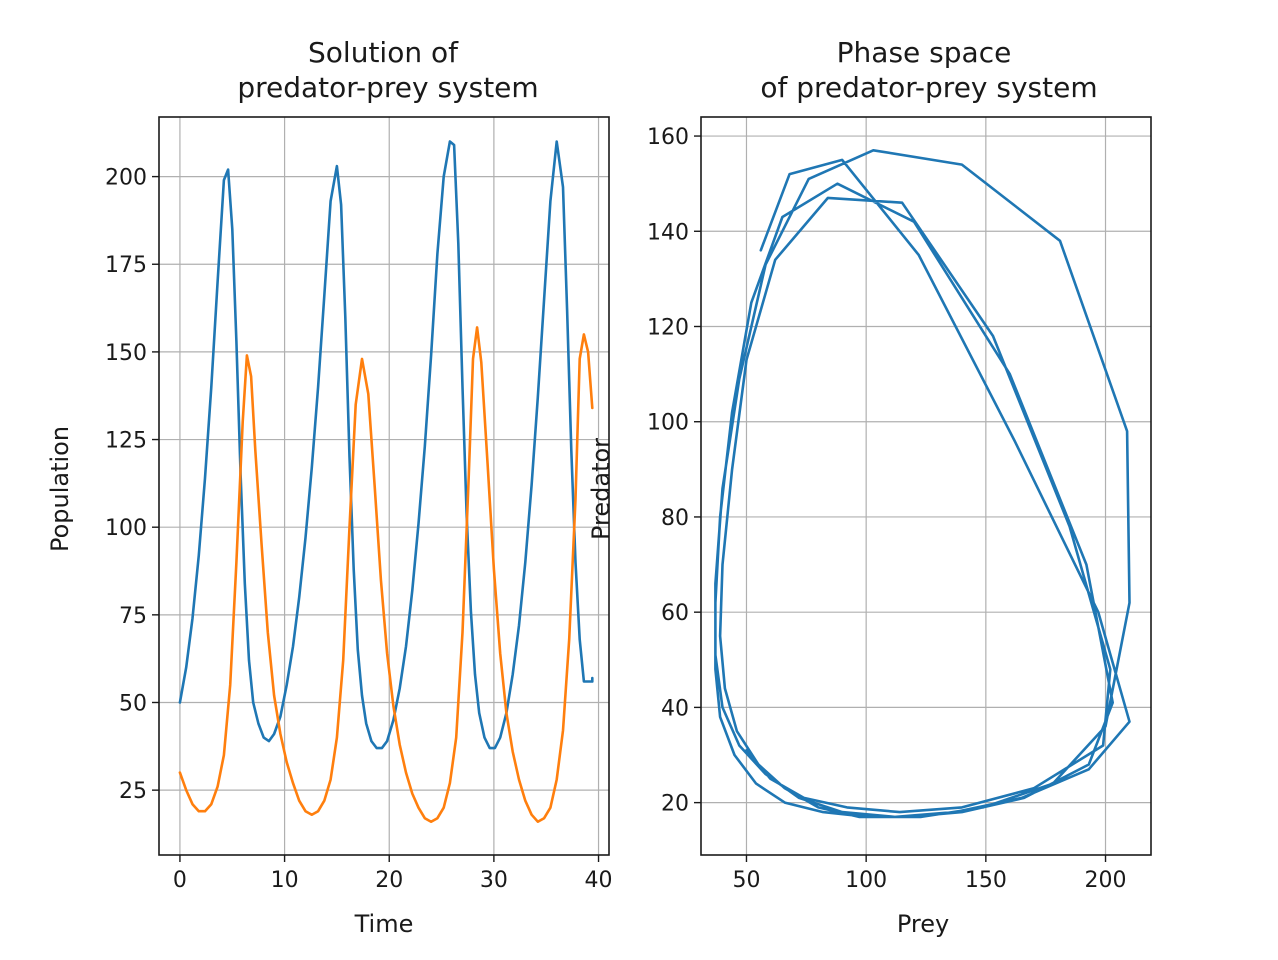 This screenshot has width=1278, height=960. Describe the element at coordinates (599, 880) in the screenshot. I see `left-x-tick-label: 40` at that location.